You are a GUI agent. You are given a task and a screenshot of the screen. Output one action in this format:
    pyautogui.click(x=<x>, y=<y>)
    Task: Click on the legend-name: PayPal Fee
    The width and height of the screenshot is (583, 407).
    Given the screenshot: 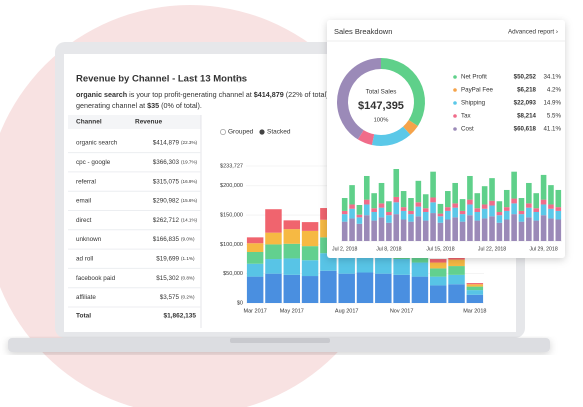 What is the action you would take?
    pyautogui.click(x=477, y=90)
    